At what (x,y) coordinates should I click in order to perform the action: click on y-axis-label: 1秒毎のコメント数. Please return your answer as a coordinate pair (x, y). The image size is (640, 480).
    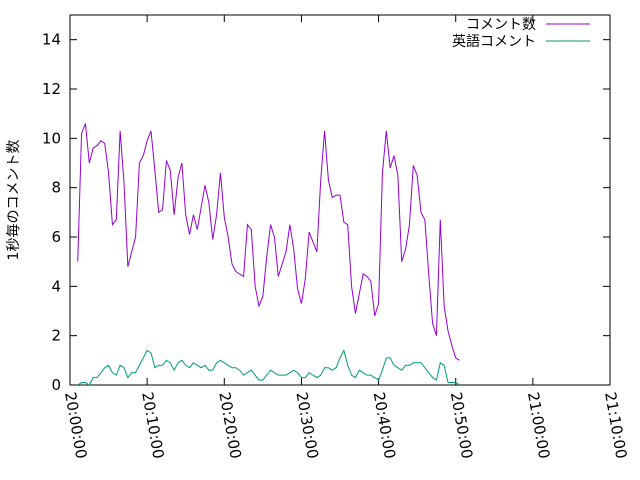
    Looking at the image, I should click on (14, 200).